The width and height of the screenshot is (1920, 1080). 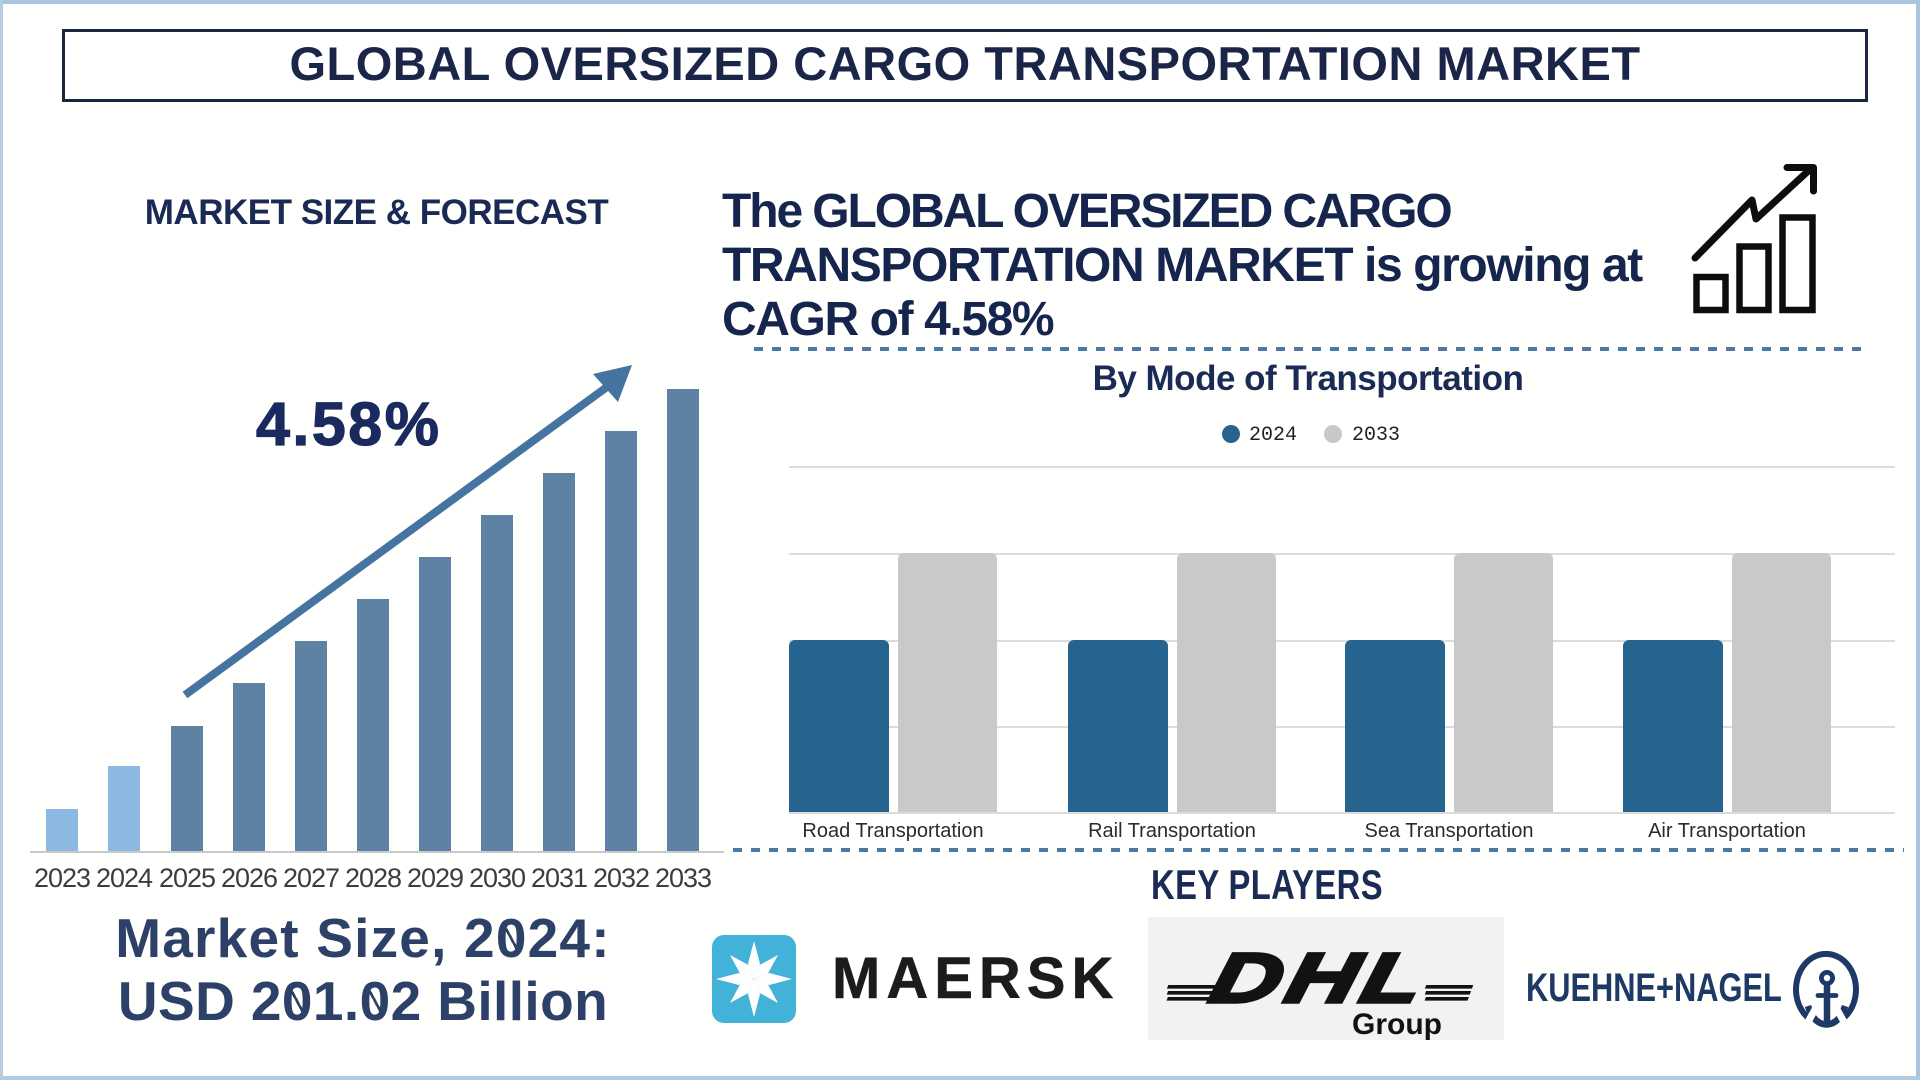 I want to click on svg-text: DHL, so click(x=1320, y=979).